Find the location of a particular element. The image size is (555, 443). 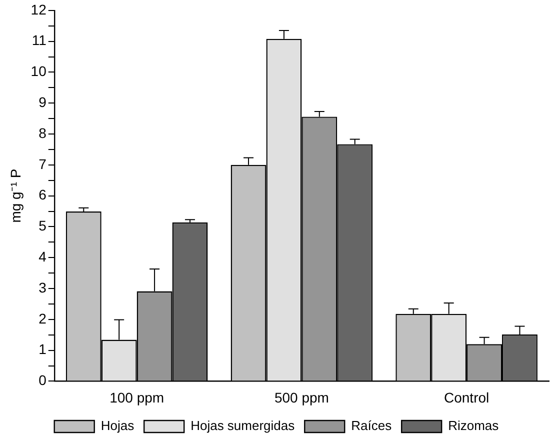

y-tick-label: 7 is located at coordinates (42, 164).